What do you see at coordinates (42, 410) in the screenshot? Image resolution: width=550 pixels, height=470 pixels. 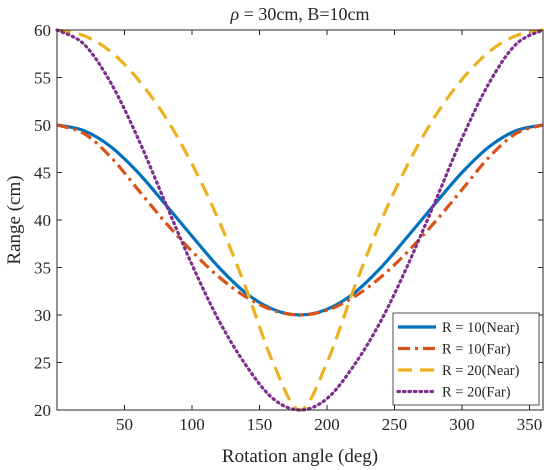 I see `y-tick-label: 20` at bounding box center [42, 410].